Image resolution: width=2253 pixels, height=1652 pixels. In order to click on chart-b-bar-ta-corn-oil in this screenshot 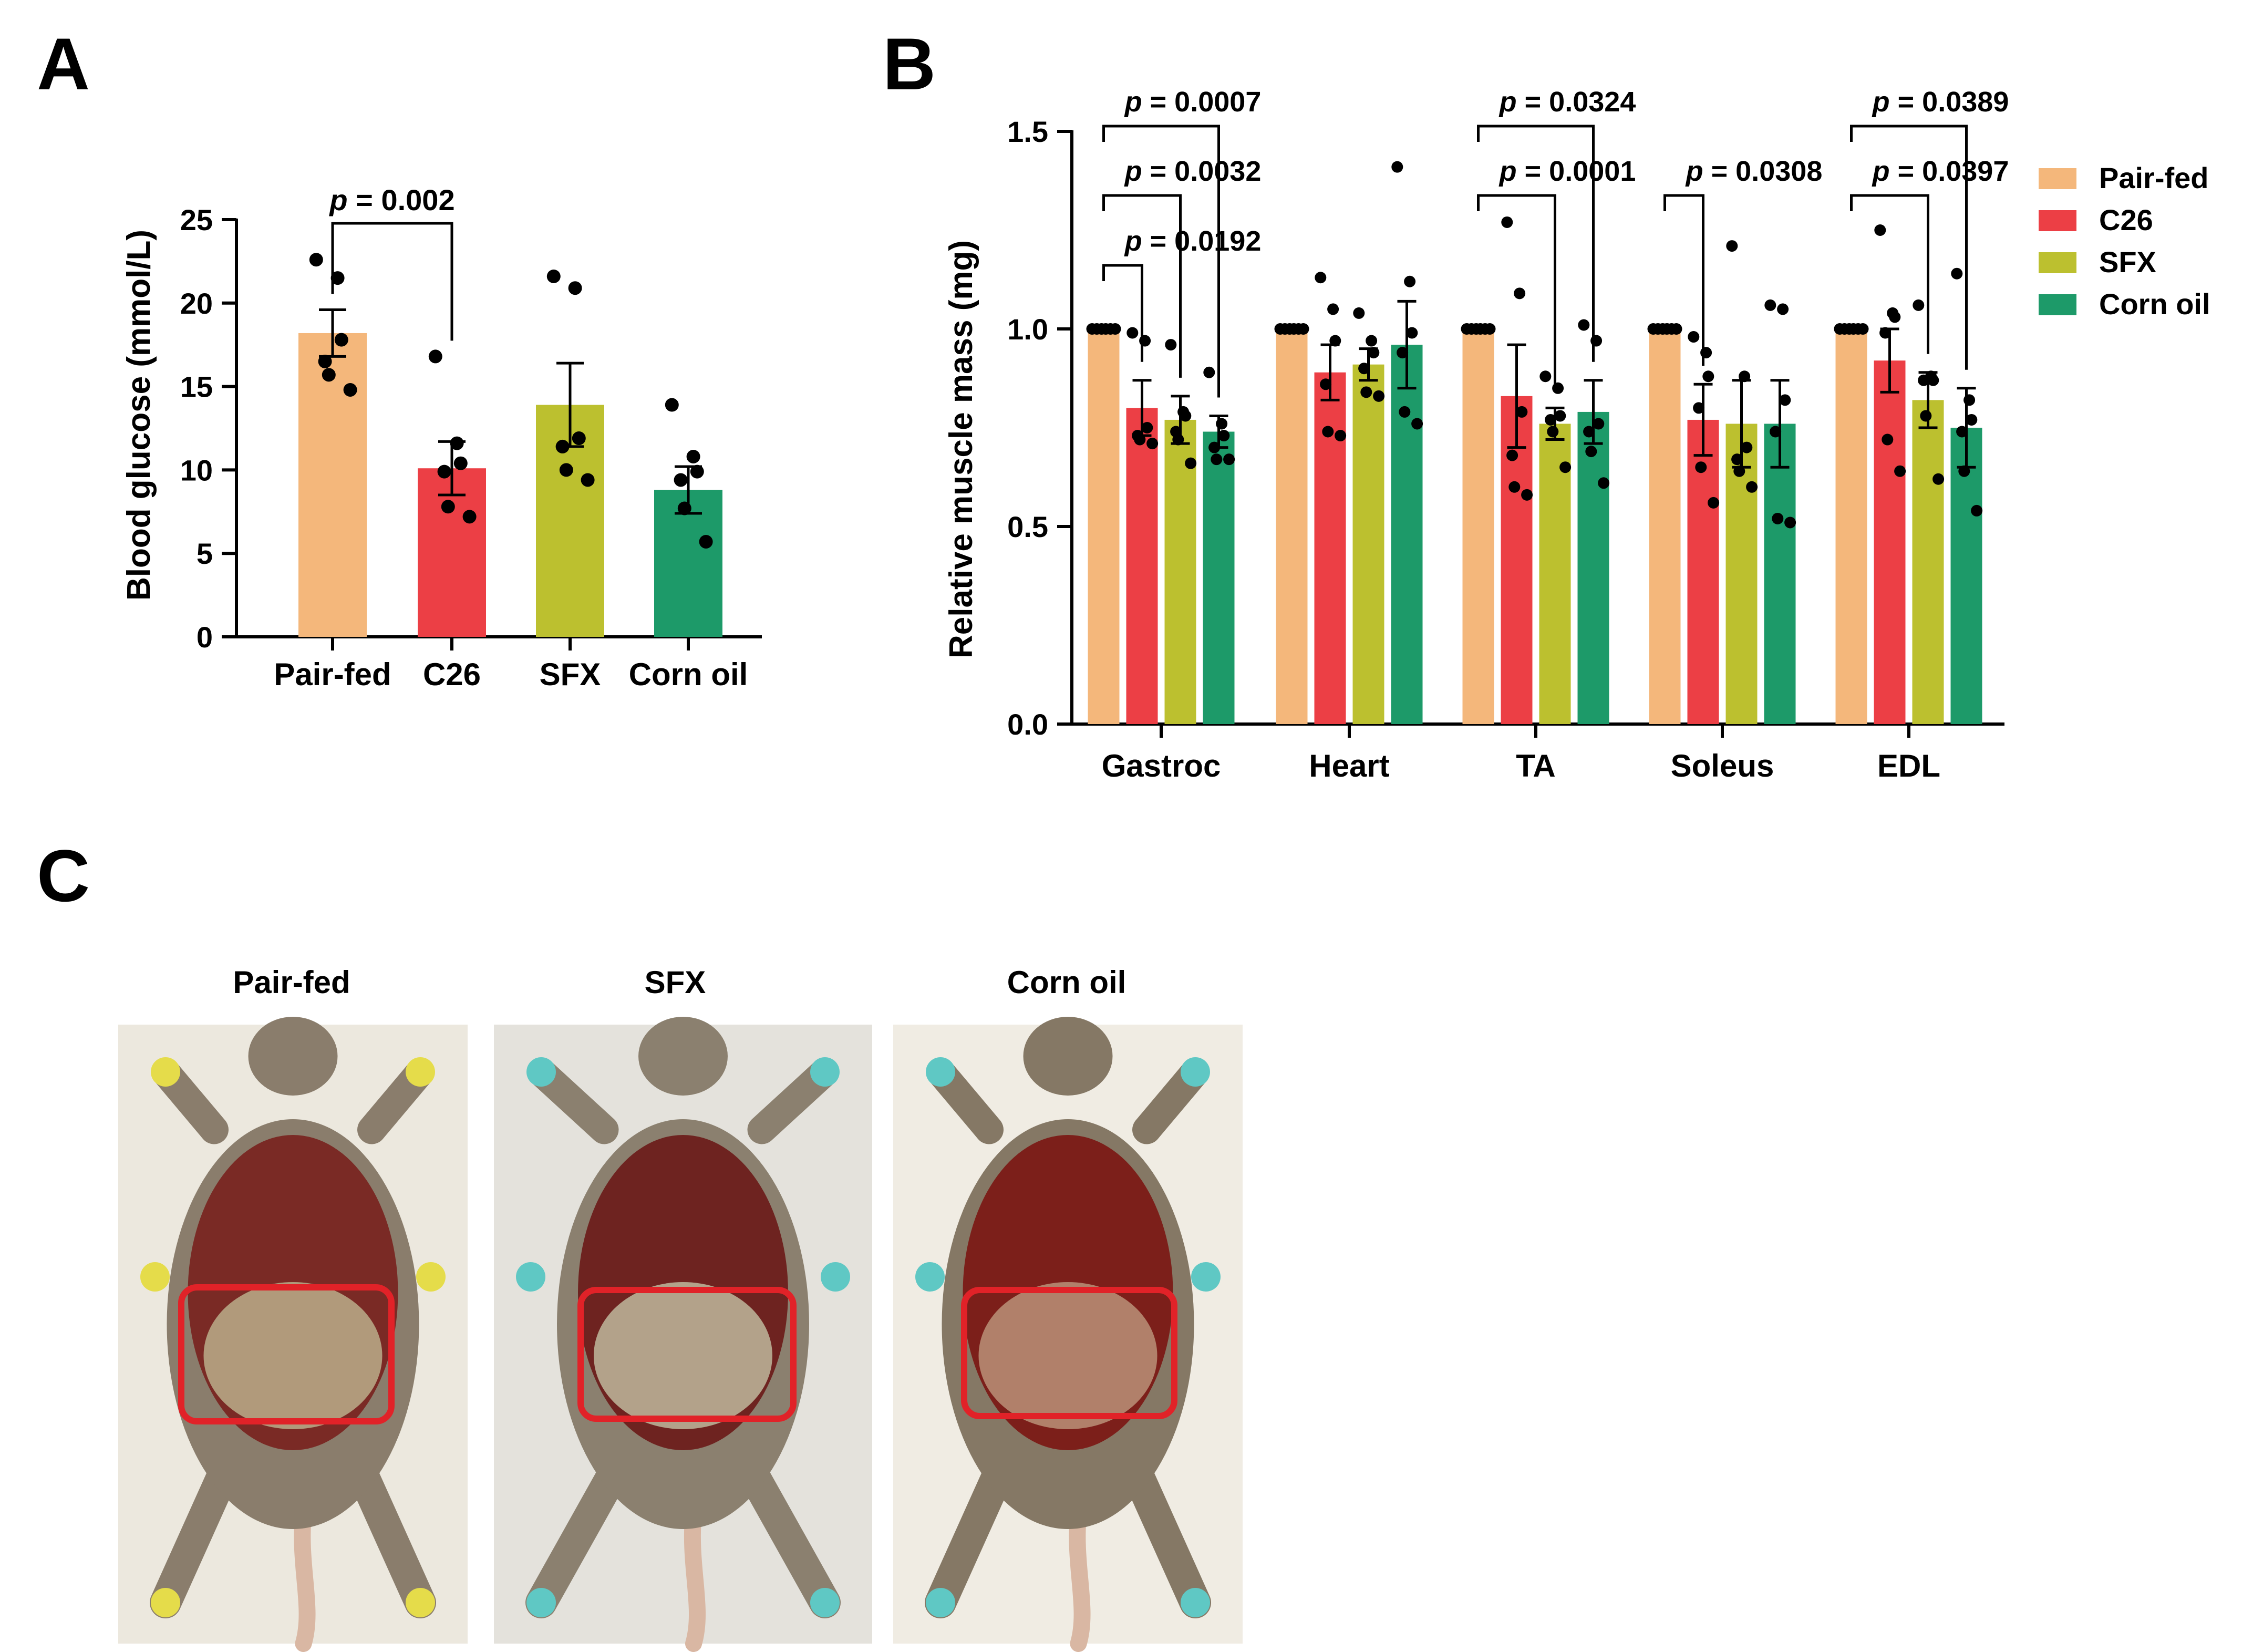, I will do `click(1593, 567)`.